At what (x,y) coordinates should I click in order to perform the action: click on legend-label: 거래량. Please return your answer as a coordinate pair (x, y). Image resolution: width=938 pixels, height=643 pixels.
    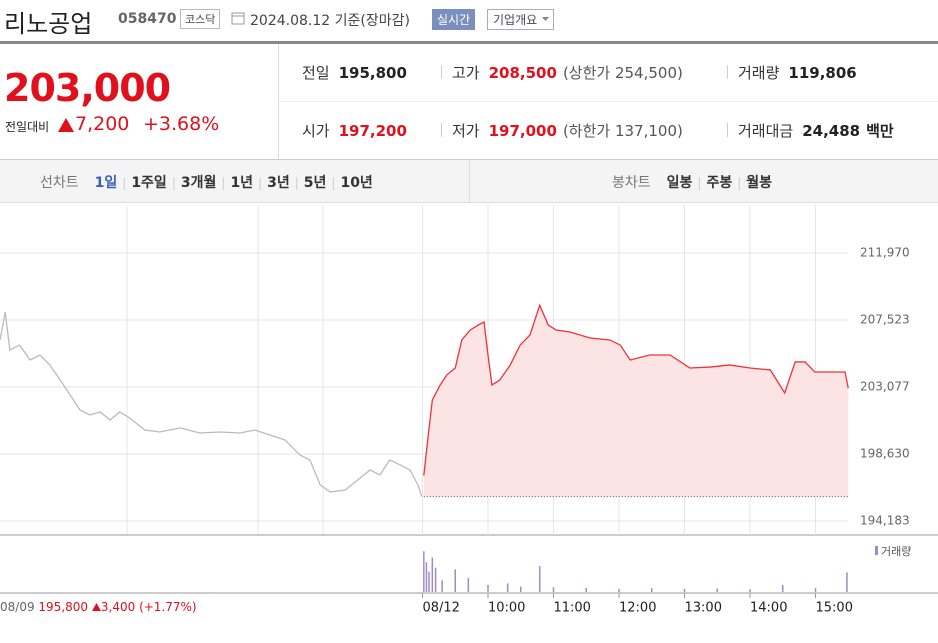
    Looking at the image, I should click on (896, 551).